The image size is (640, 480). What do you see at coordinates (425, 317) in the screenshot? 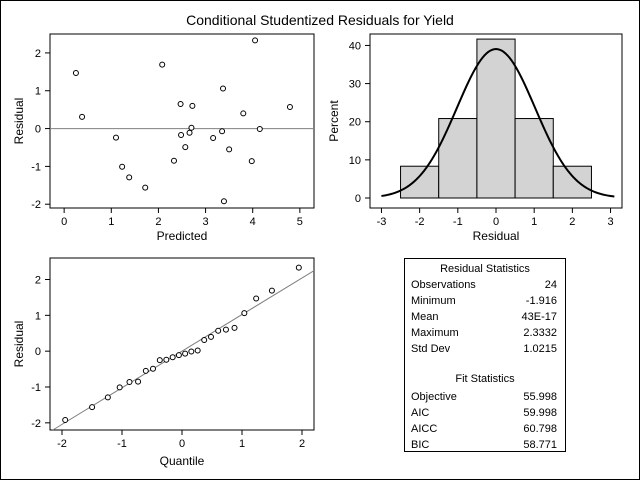
I see `stats-label: Mean` at bounding box center [425, 317].